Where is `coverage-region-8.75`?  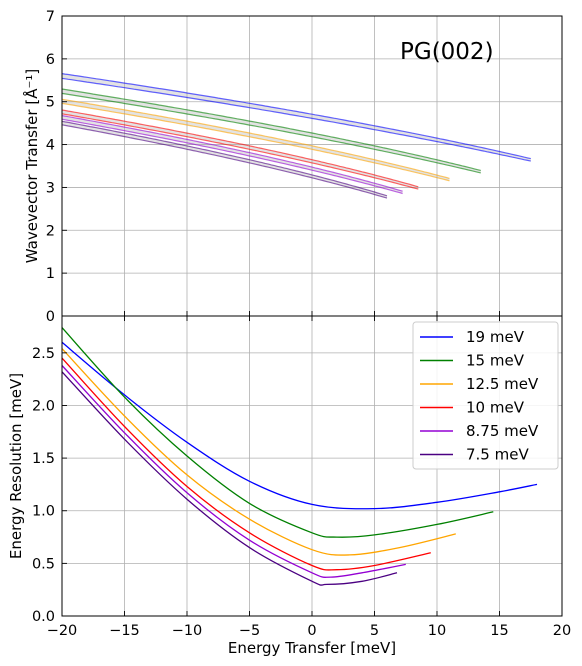 coverage-region-8.75 is located at coordinates (232, 154).